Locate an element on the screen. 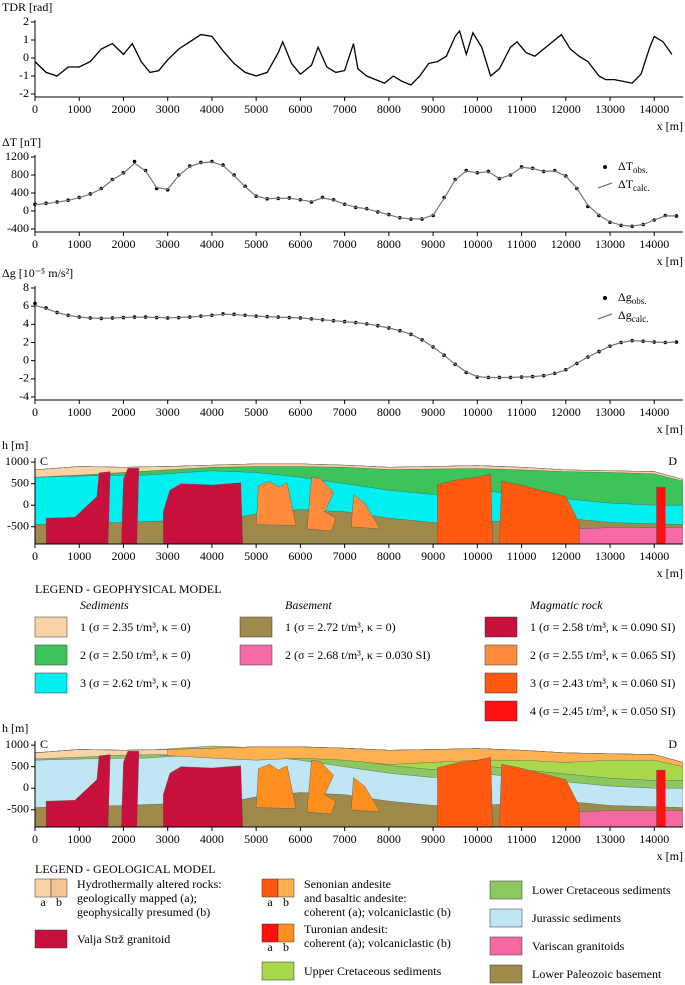  legend-label: Δgcalc. is located at coordinates (633, 316).